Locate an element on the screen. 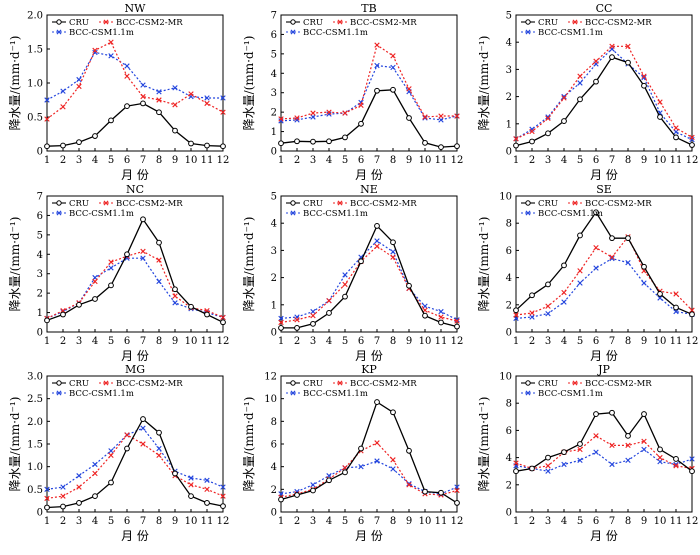 This screenshot has height=555, width=700. x-axis-title: 月 份 is located at coordinates (369, 356).